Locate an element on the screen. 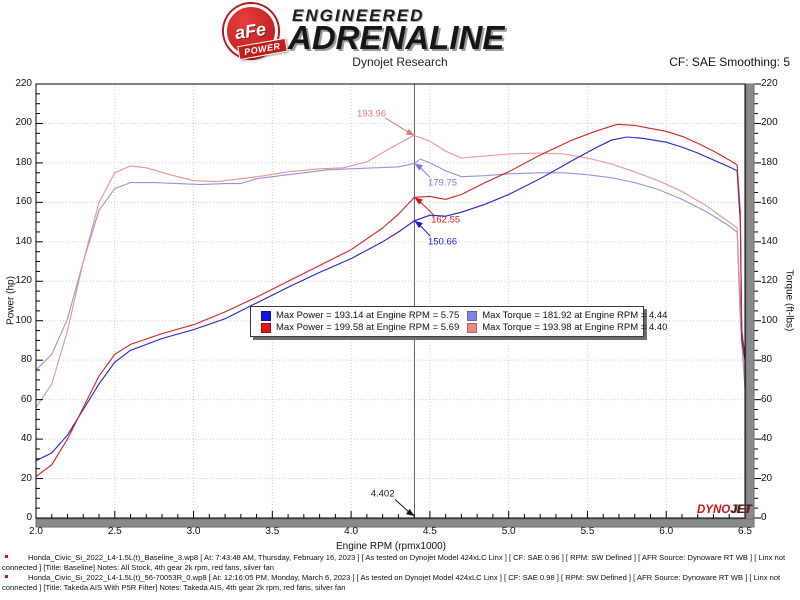 The height and width of the screenshot is (600, 800). smoothing-label: CF: SAE Smoothing: 5 is located at coordinates (729, 62).